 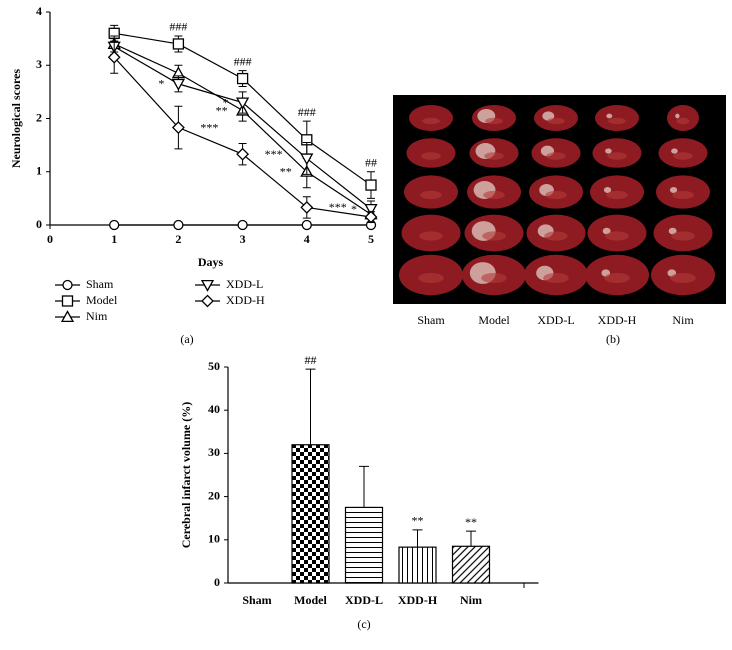 I want to click on y-tick-label: 20, so click(x=214, y=495).